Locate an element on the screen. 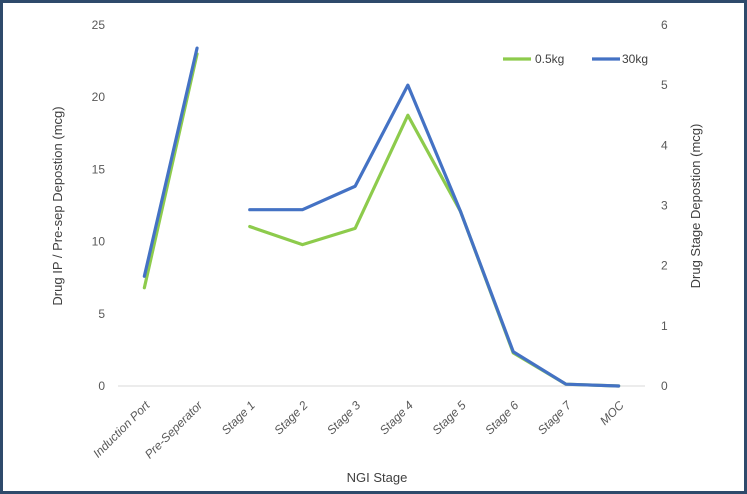 The image size is (747, 494). x-tick-label-4: Stage 3 is located at coordinates (343, 417).